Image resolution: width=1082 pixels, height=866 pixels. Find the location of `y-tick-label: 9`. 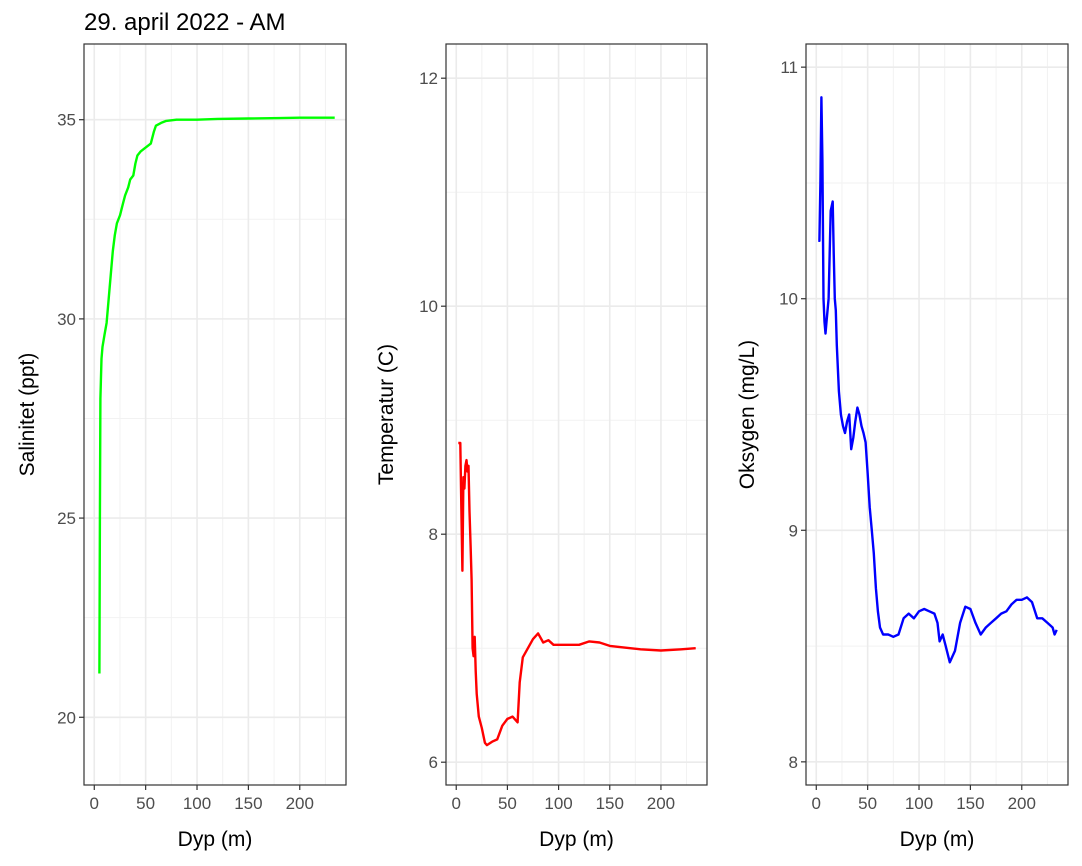

y-tick-label: 9 is located at coordinates (793, 530).